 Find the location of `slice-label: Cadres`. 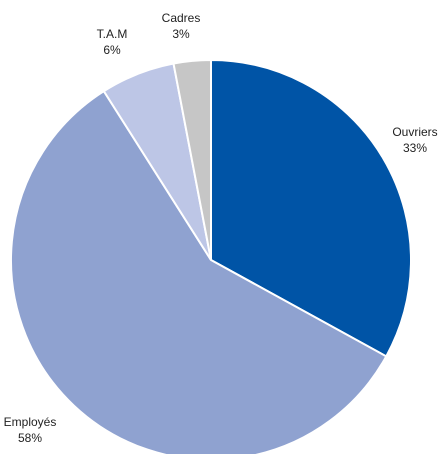

slice-label: Cadres is located at coordinates (181, 18).